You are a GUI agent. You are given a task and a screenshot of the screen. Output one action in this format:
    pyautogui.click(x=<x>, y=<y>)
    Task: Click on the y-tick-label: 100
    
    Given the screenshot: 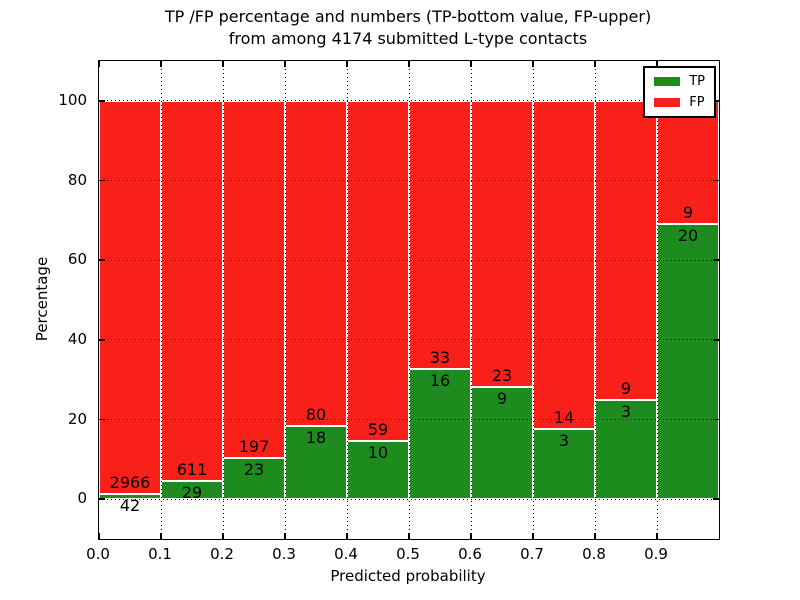 What is the action you would take?
    pyautogui.click(x=72, y=99)
    